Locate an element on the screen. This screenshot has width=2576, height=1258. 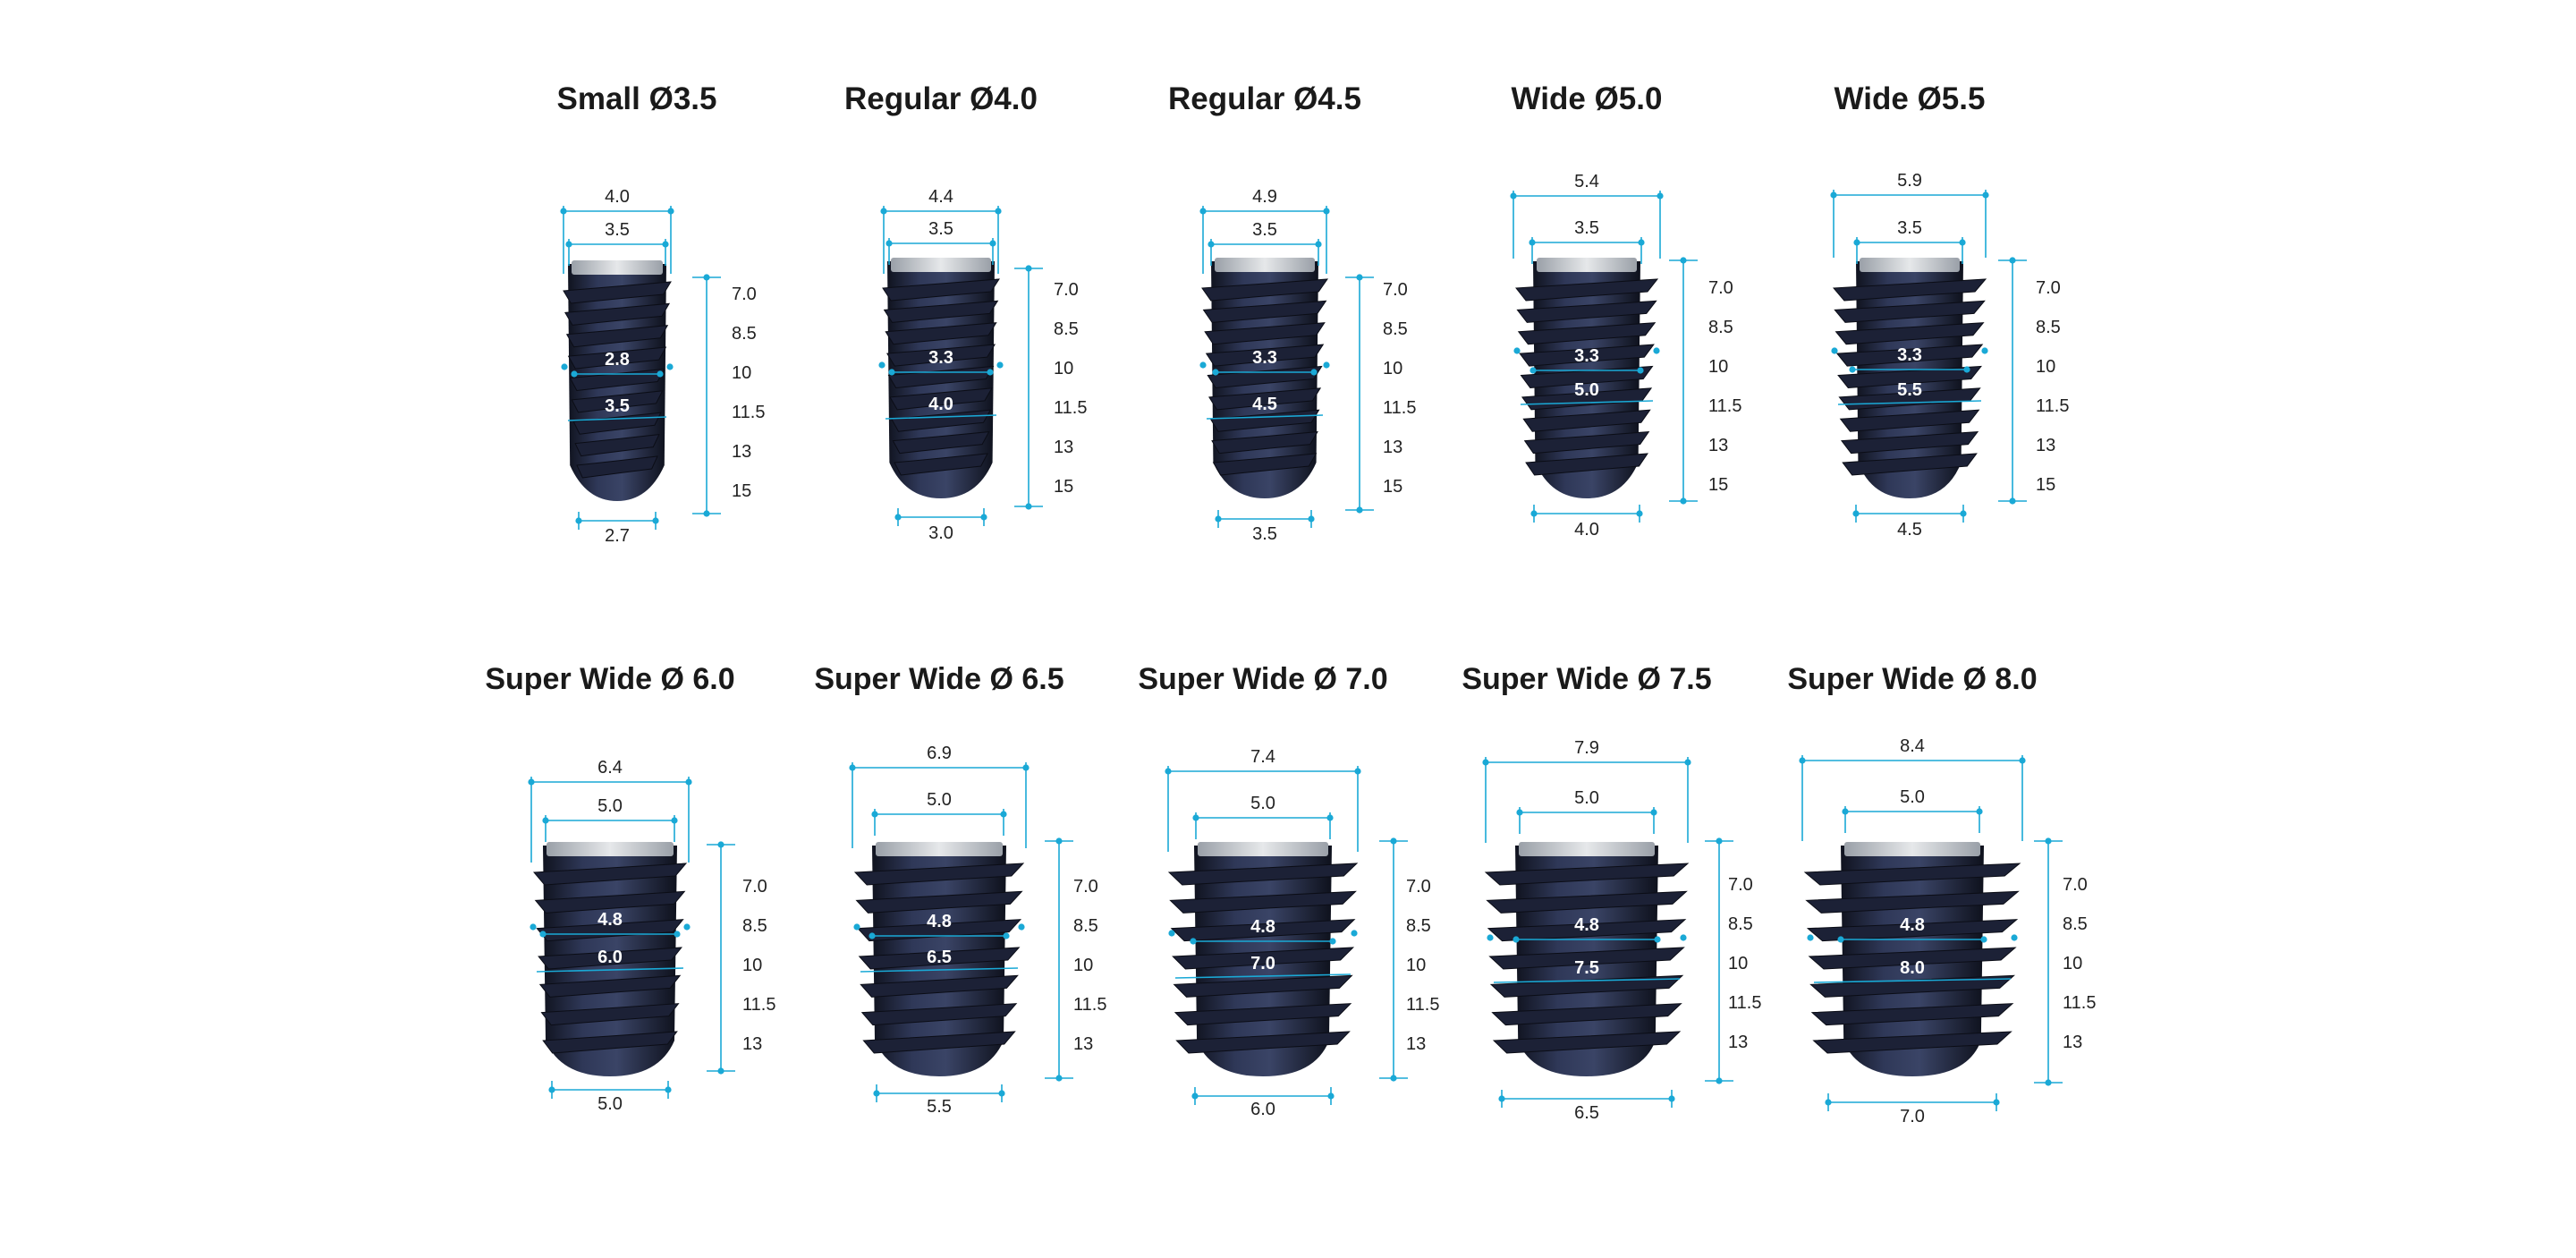
thread-diameter-label: 7.0 is located at coordinates (1262, 964).